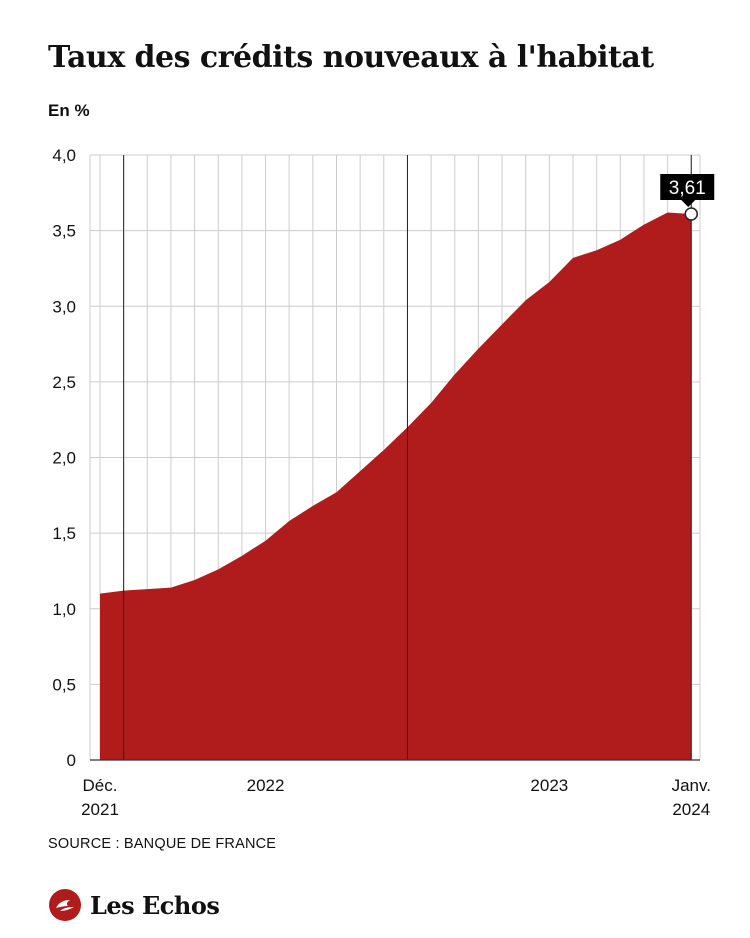 The width and height of the screenshot is (750, 938). I want to click on value-label-box, so click(687, 186).